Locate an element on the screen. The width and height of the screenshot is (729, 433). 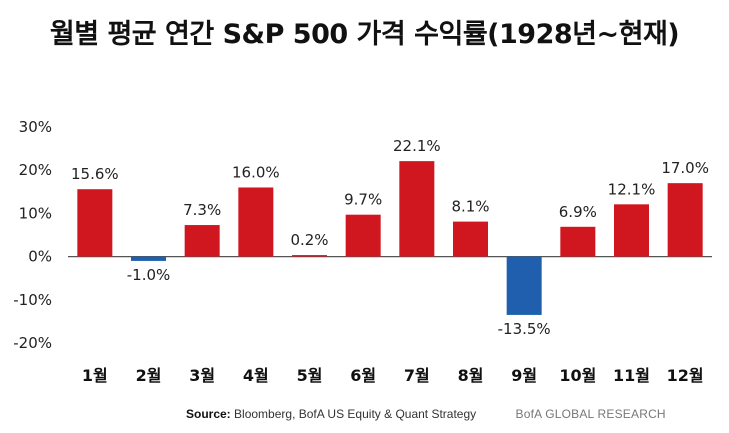
bar-7월 is located at coordinates (417, 209).